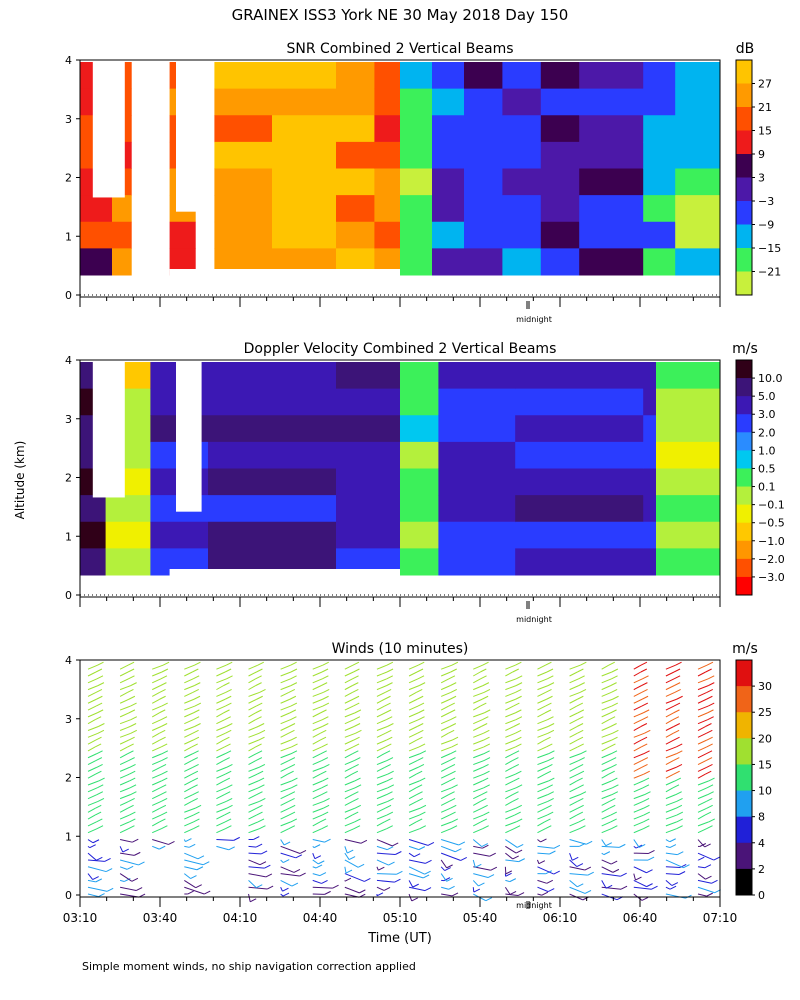 The image size is (800, 1000). Describe the element at coordinates (770, 378) in the screenshot. I see `colorbar-label: 10.0` at that location.